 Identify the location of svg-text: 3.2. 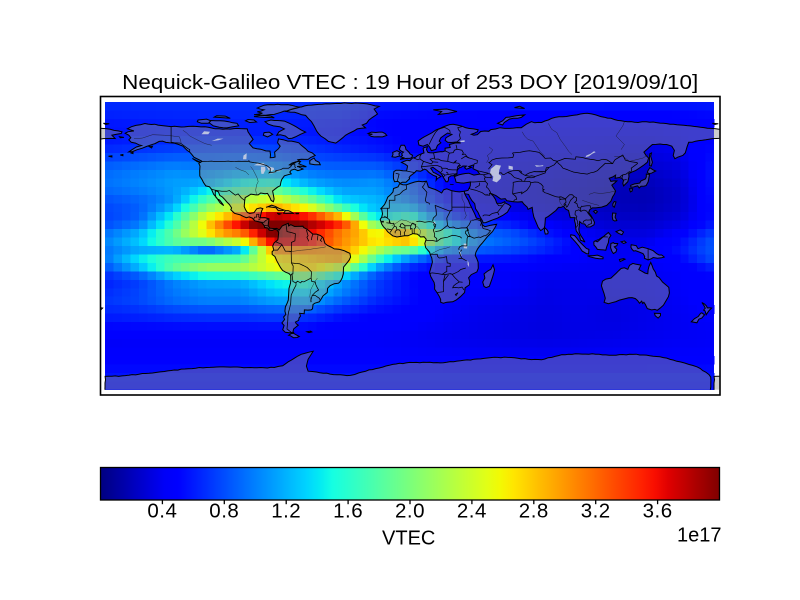
(596, 511).